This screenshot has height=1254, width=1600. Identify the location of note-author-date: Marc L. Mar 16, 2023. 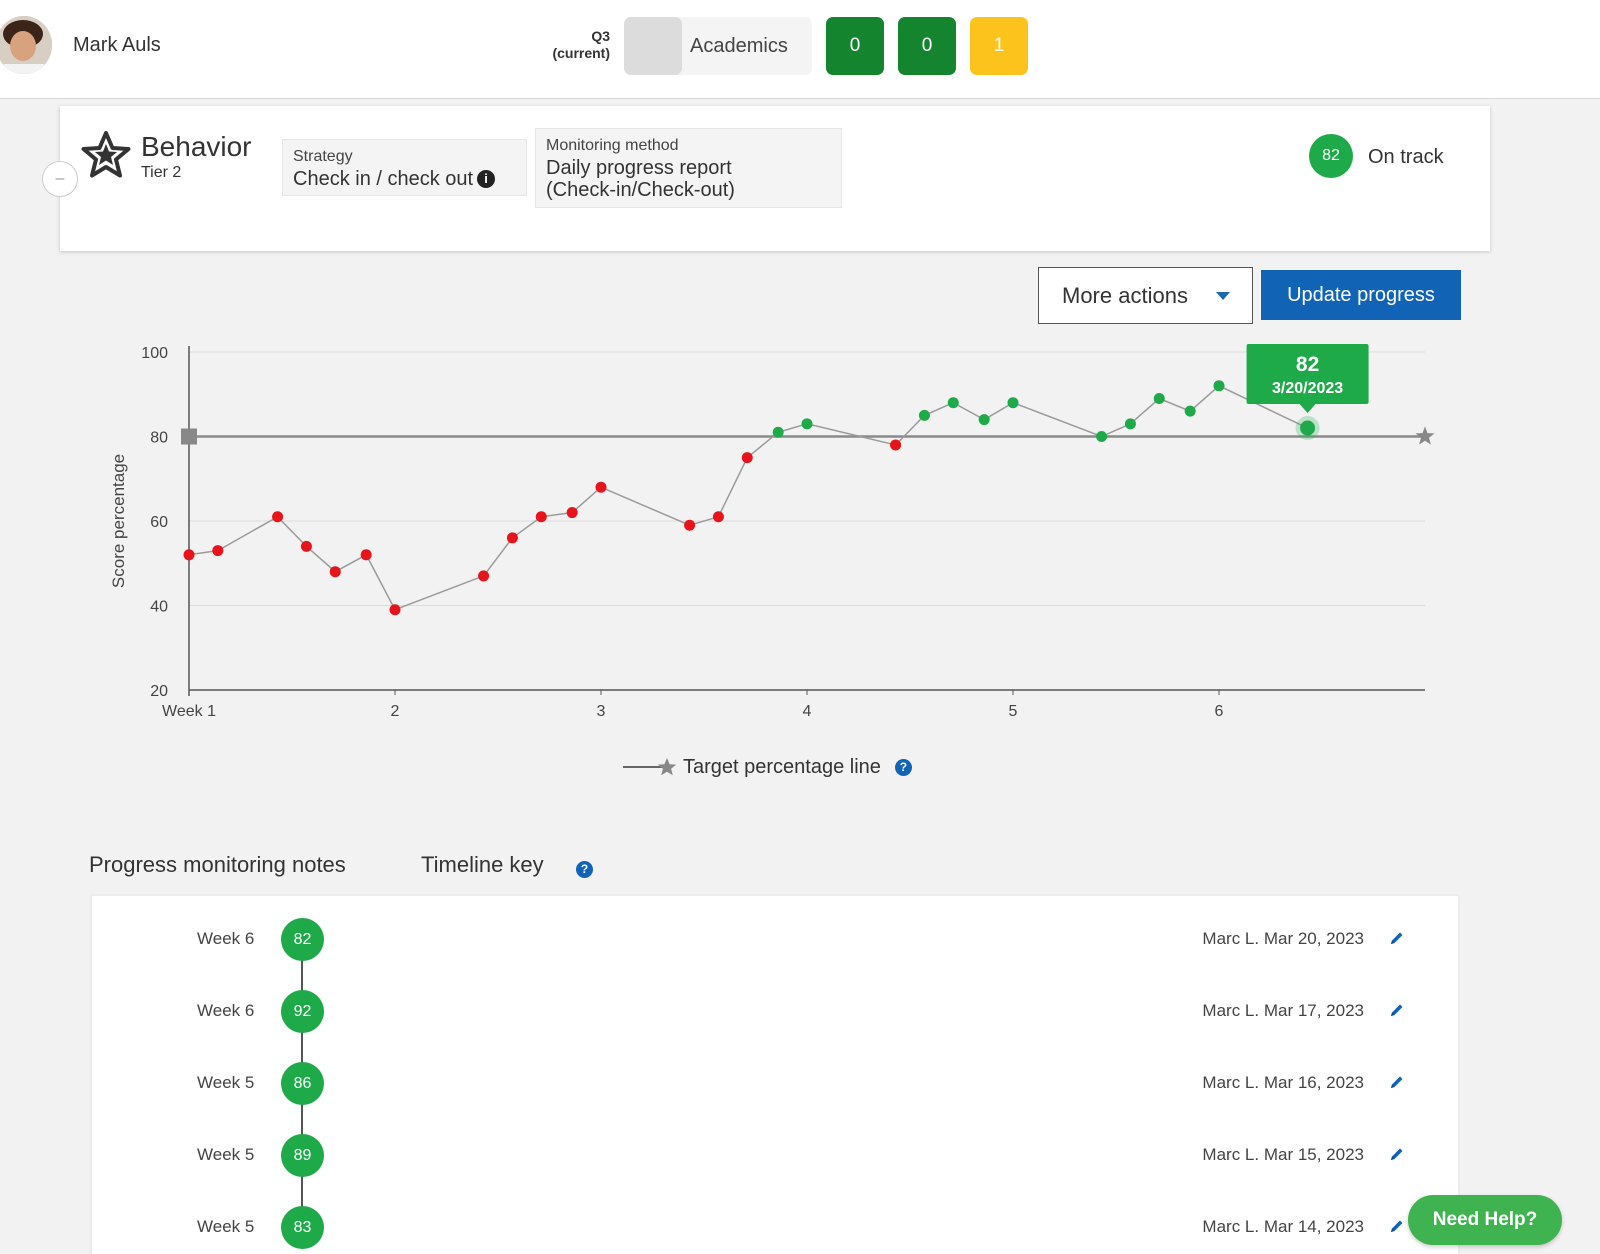
(1283, 1082).